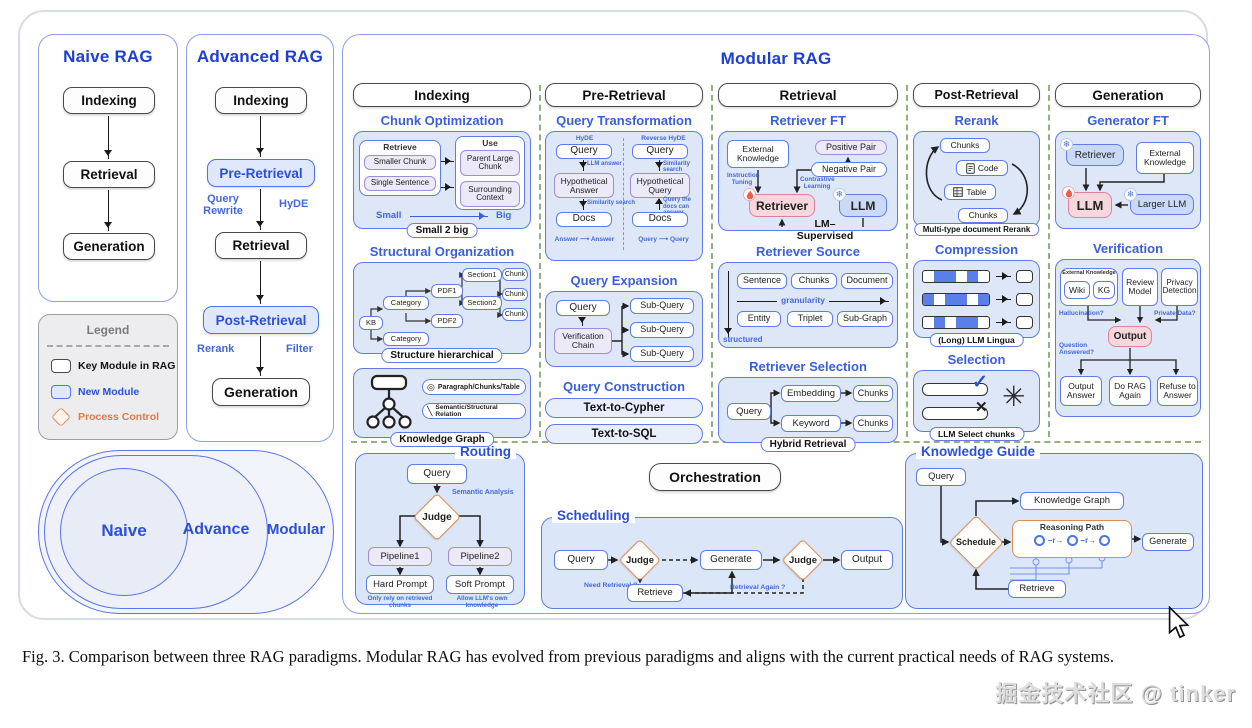 This screenshot has width=1252, height=728. What do you see at coordinates (660, 151) in the screenshot?
I see `rhyde-query-chip: Query` at bounding box center [660, 151].